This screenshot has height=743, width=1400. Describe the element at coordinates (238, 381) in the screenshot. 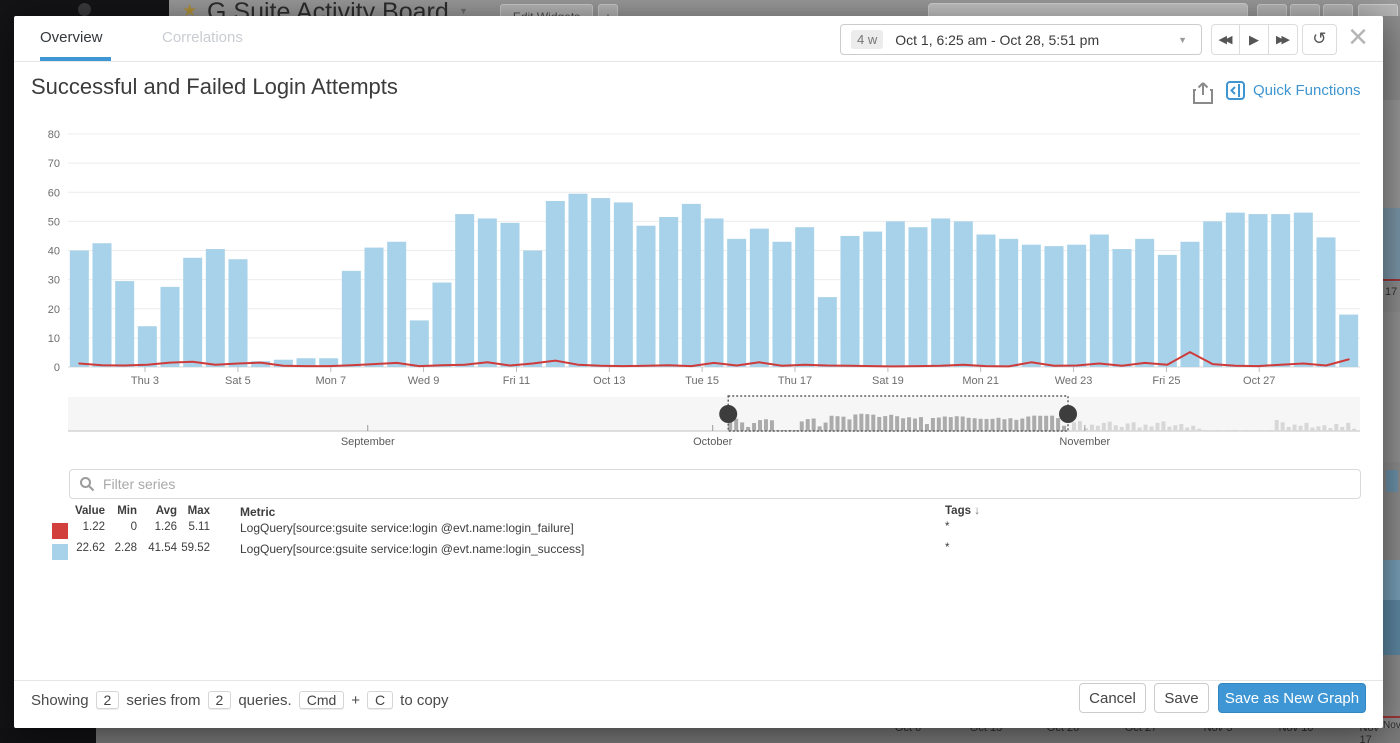

I see `svg-text: Sat 5` at that location.